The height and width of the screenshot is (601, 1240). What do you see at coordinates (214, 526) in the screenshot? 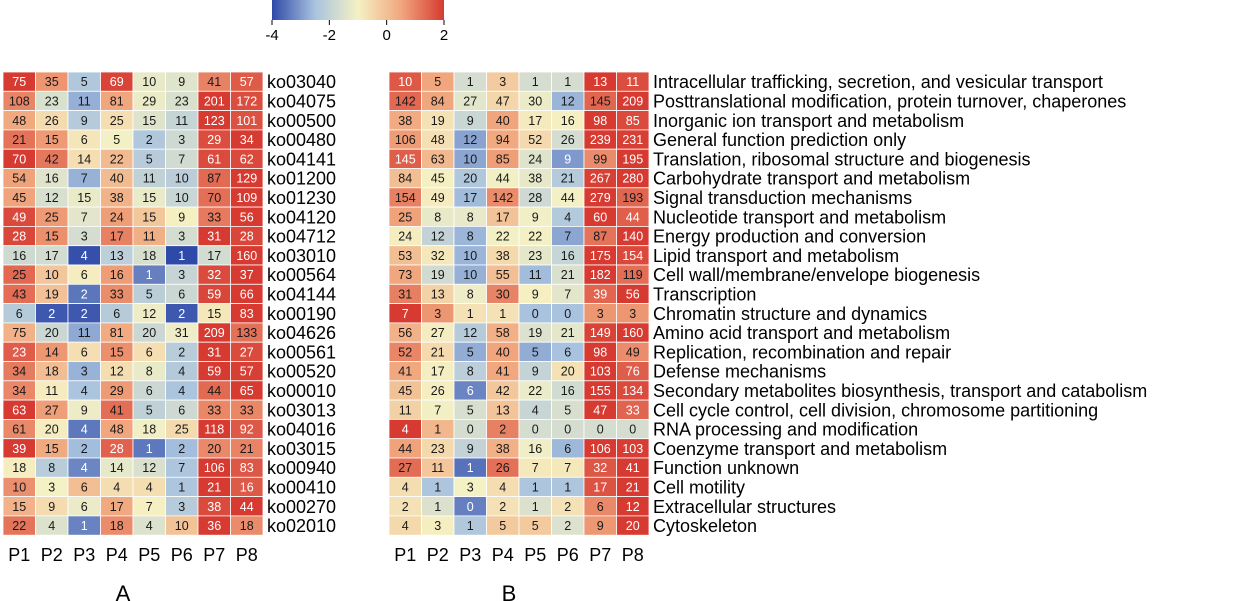
I see `heatmap-cell-value: 36` at bounding box center [214, 526].